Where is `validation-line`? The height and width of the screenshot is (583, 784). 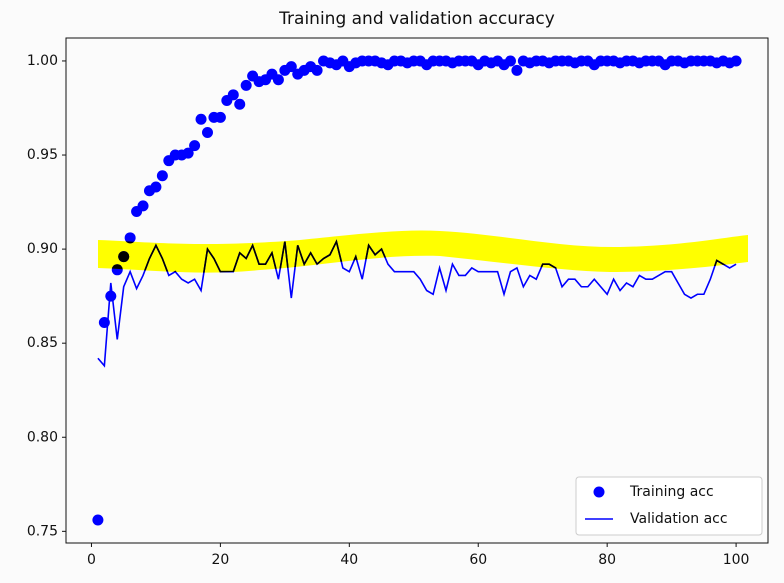
validation-line is located at coordinates (417, 256).